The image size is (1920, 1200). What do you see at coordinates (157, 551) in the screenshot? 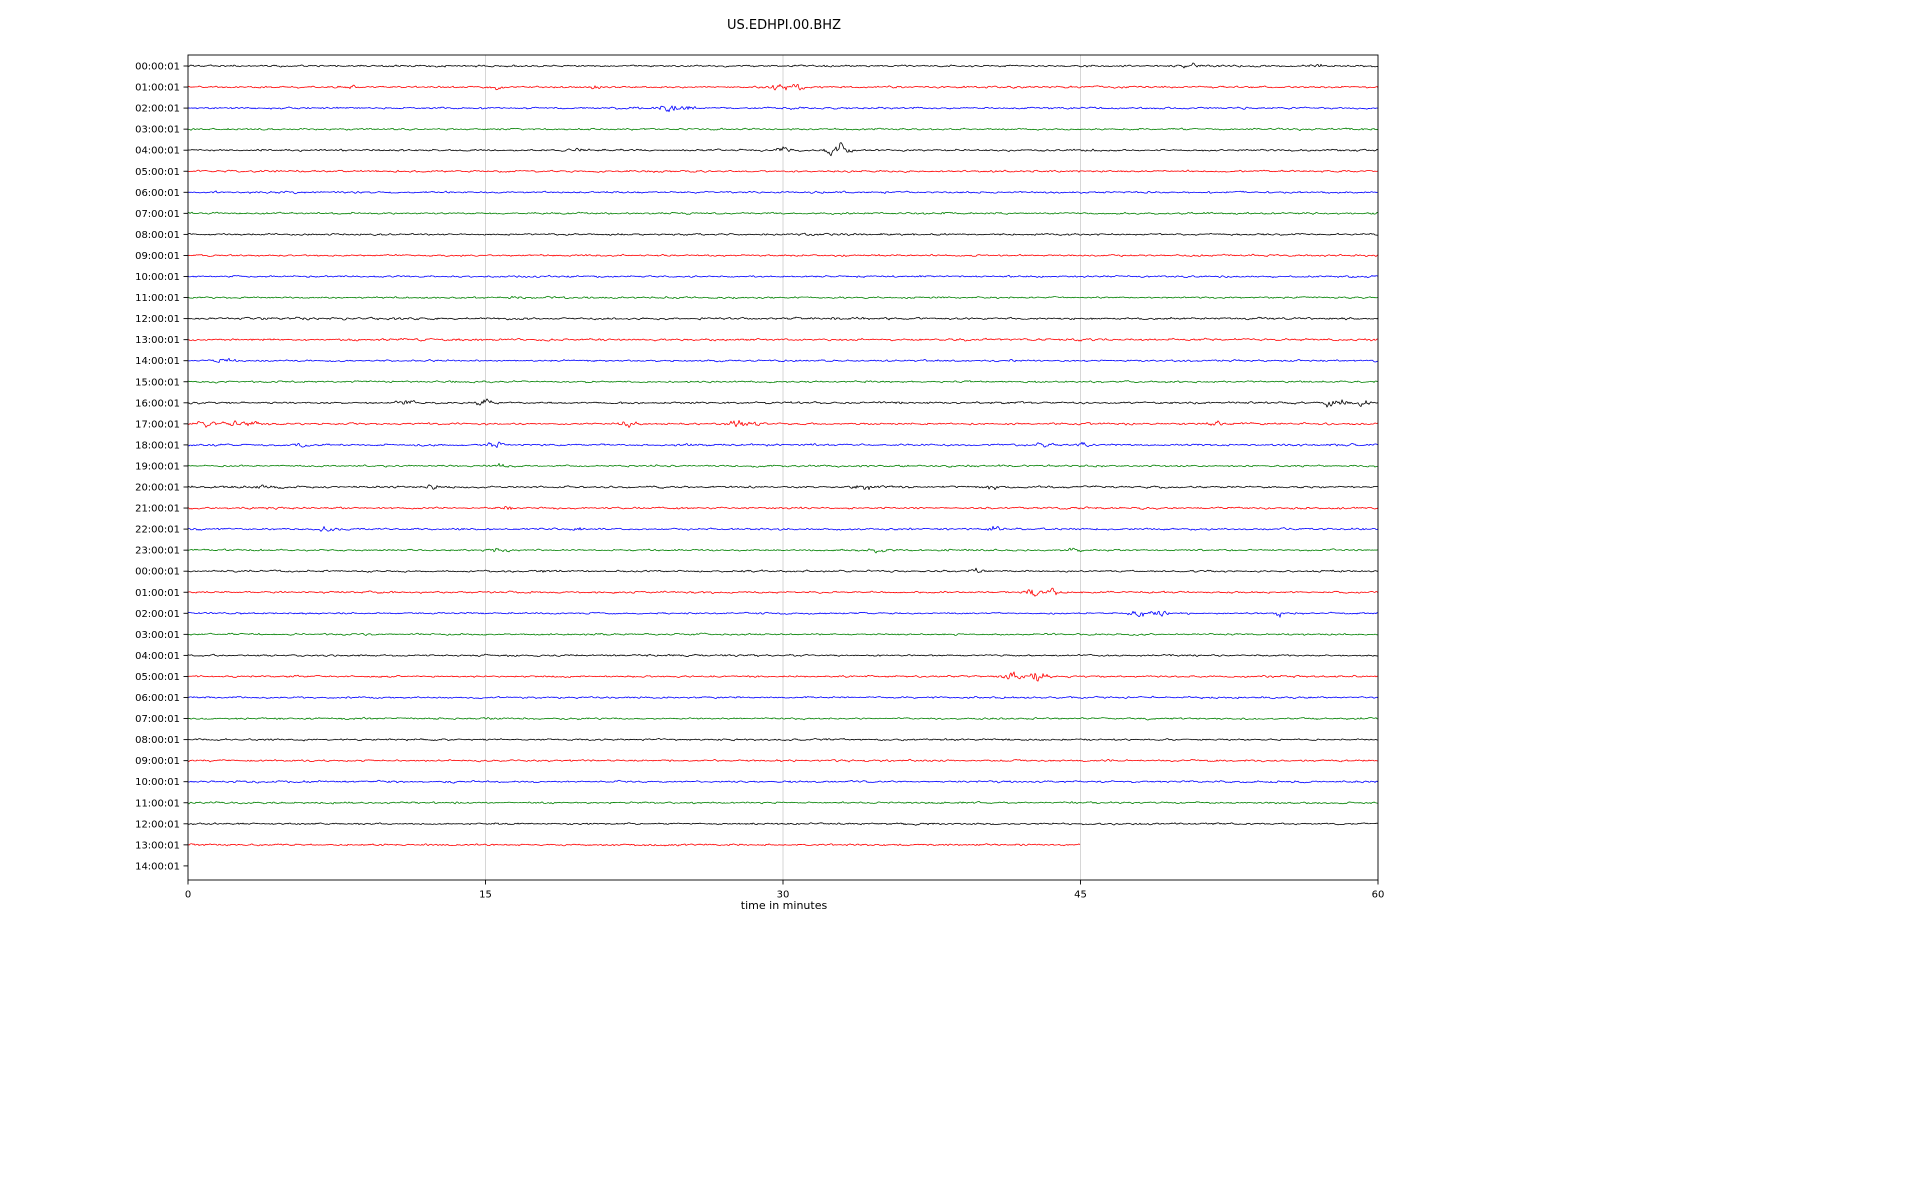
I see `y-tick-label: 23:00:01` at bounding box center [157, 551].